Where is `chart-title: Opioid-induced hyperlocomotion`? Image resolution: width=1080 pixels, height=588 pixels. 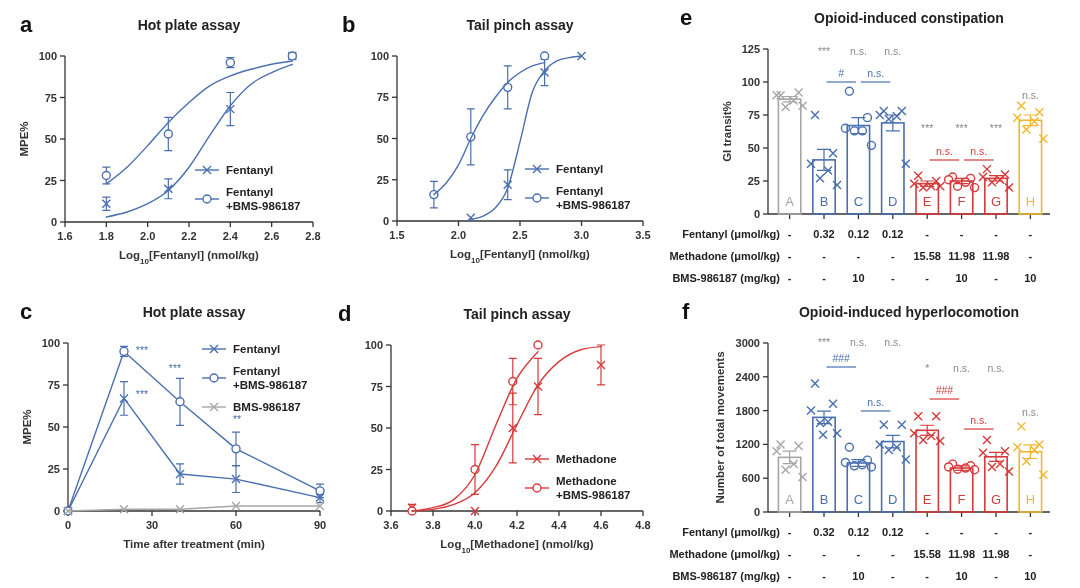 chart-title: Opioid-induced hyperlocomotion is located at coordinates (909, 312).